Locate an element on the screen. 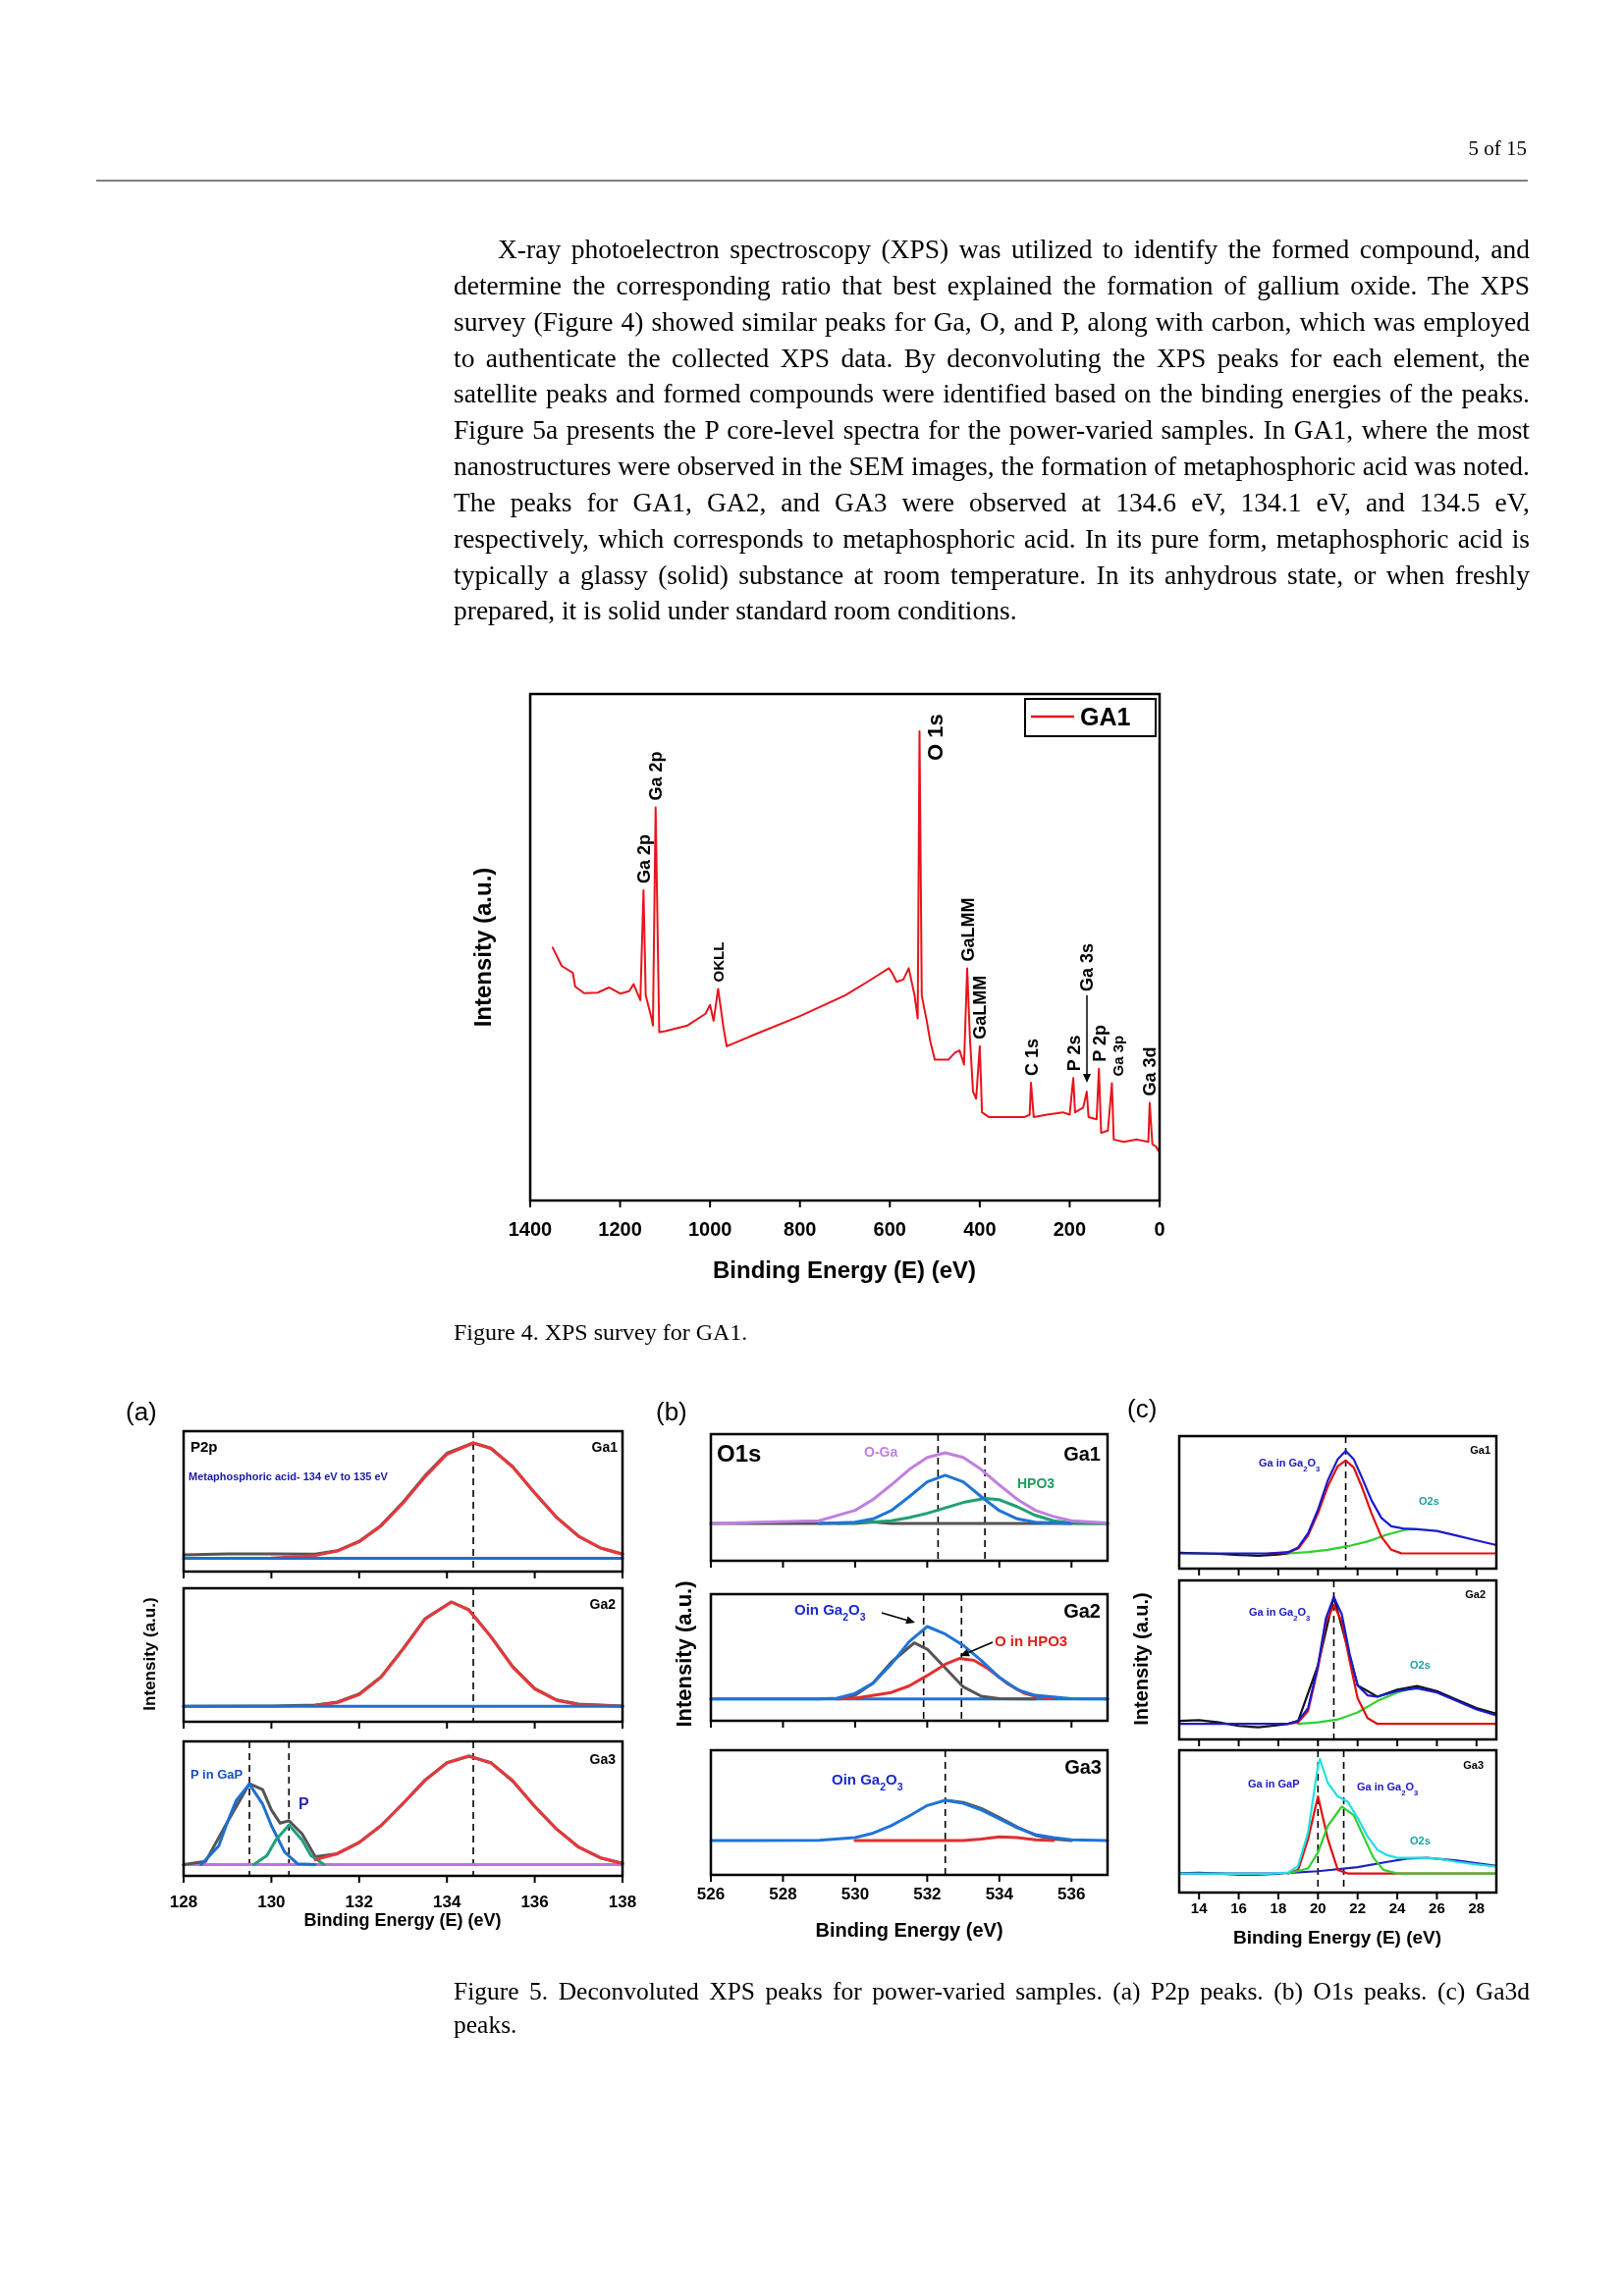 The width and height of the screenshot is (1624, 2296). annotation: O-Ga is located at coordinates (881, 1452).